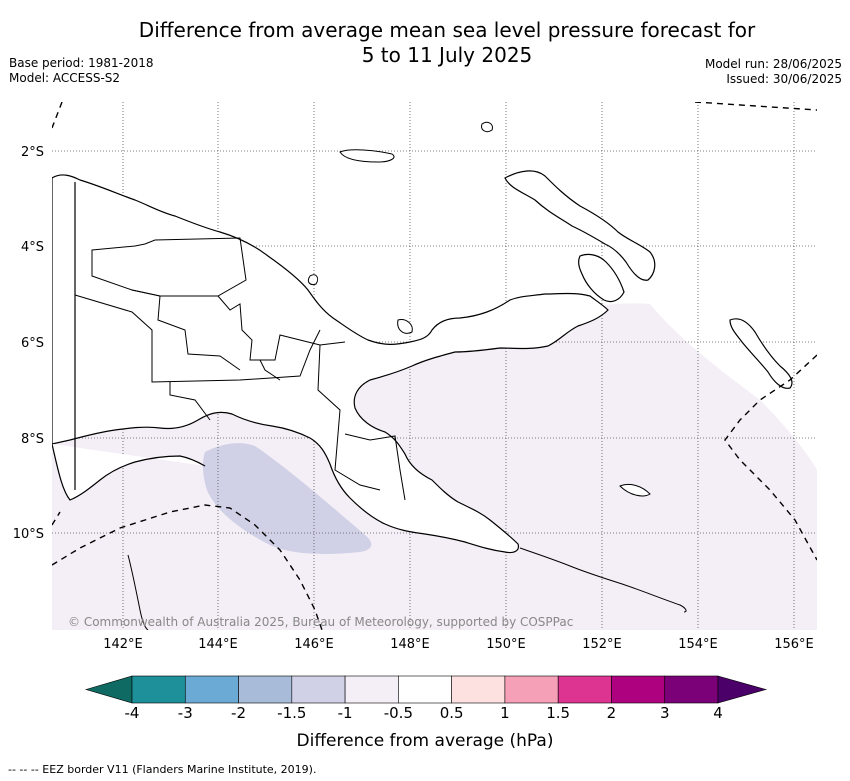 The height and width of the screenshot is (781, 850). What do you see at coordinates (292, 713) in the screenshot?
I see `colorbar-tick-label: -1.5` at bounding box center [292, 713].